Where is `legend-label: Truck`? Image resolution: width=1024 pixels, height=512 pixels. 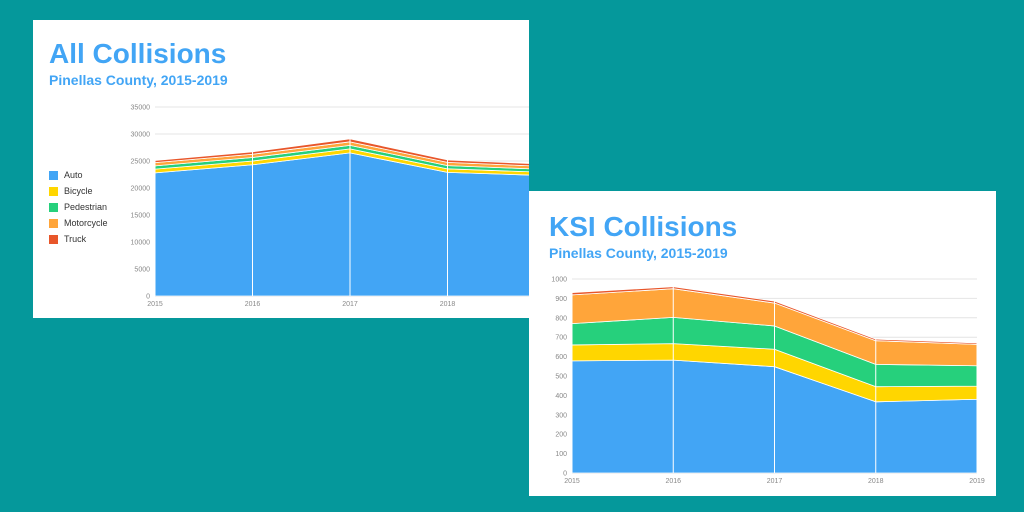 legend-label: Truck is located at coordinates (75, 239).